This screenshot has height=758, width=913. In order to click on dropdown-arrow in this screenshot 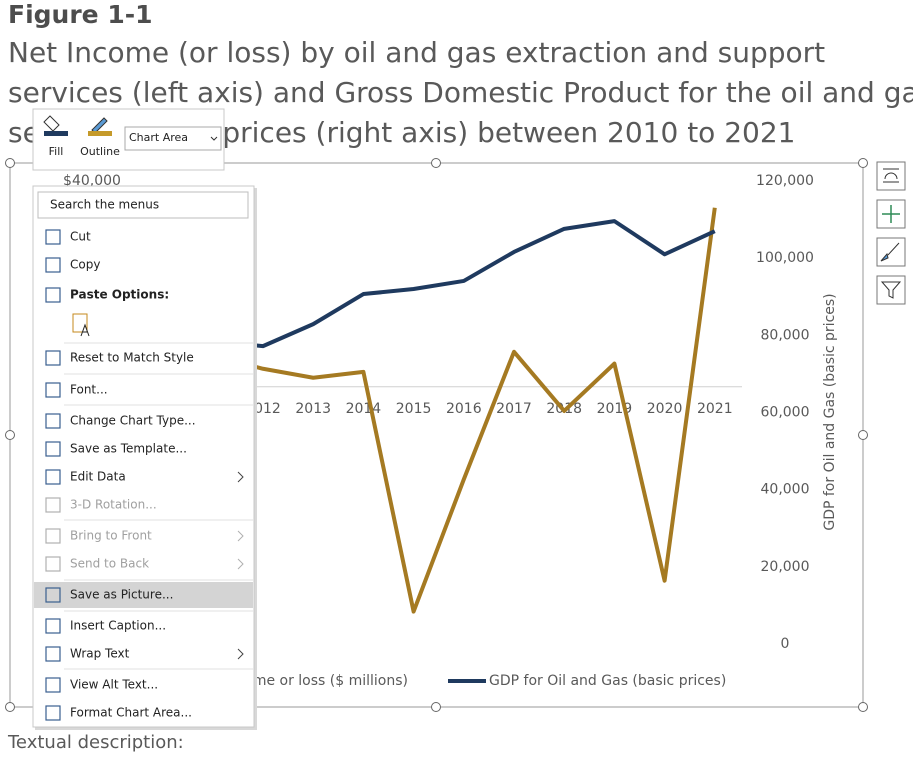, I will do `click(214, 138)`.